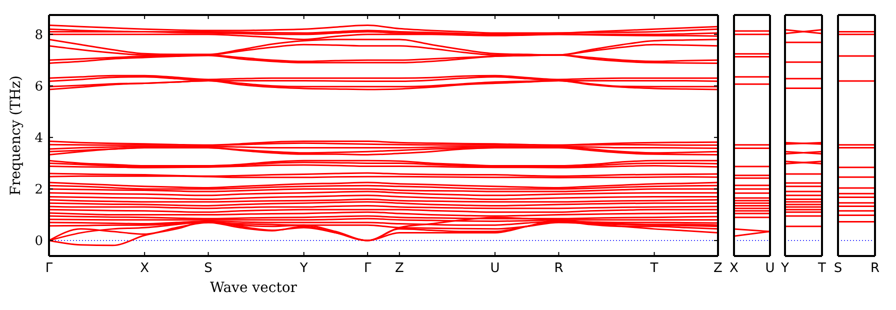 This screenshot has height=310, width=896. What do you see at coordinates (38, 86) in the screenshot?
I see `y-tick-label: 6` at bounding box center [38, 86].